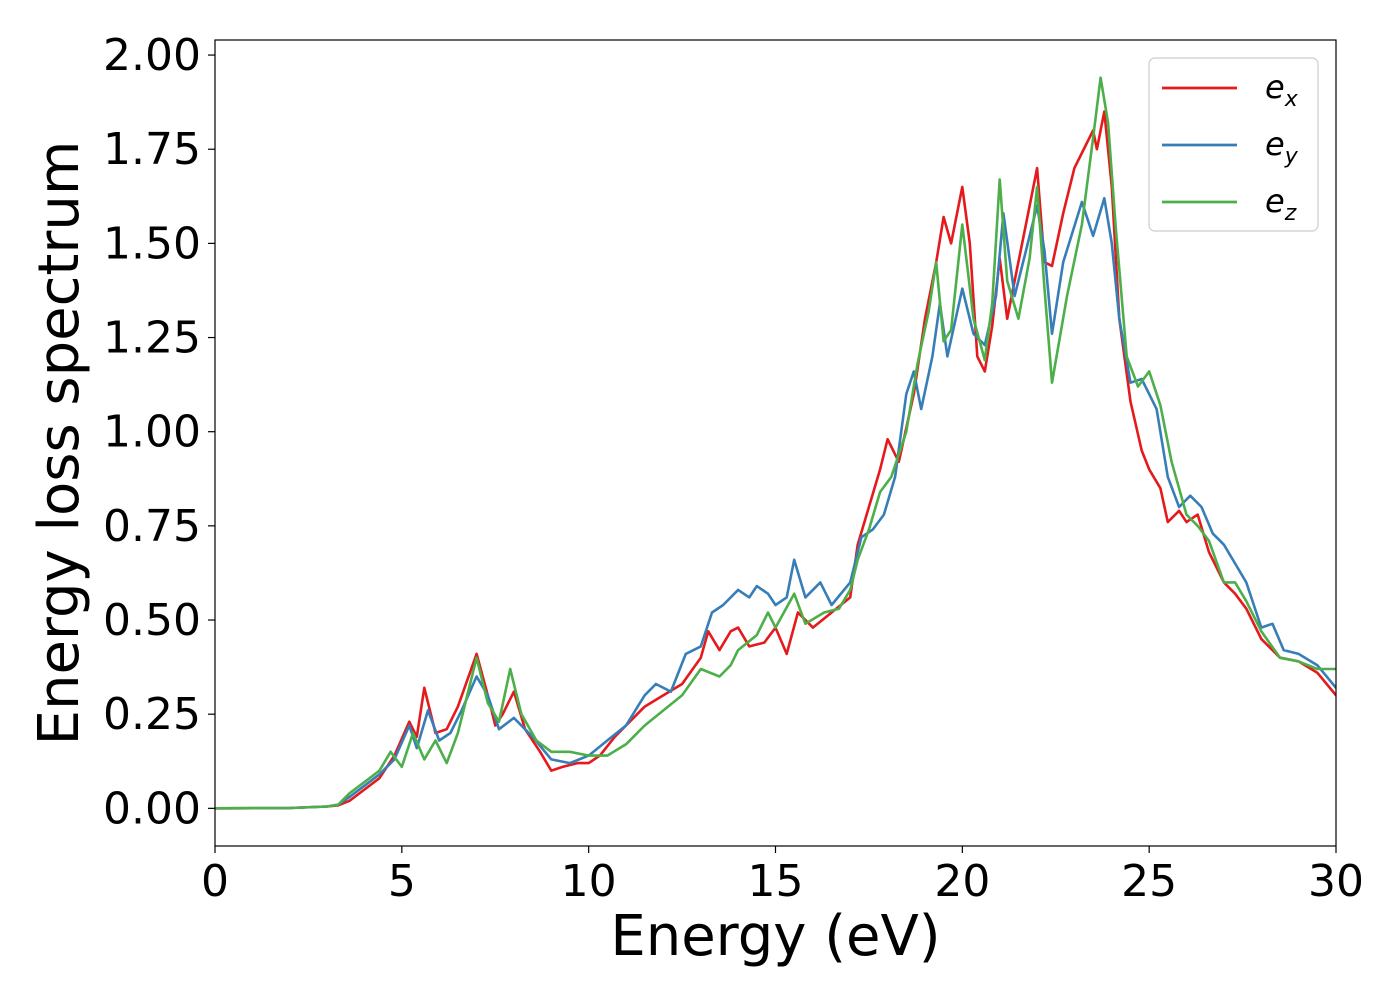 This screenshot has width=1400, height=1005. I want to click on y-tick-label: 1.25, so click(152, 338).